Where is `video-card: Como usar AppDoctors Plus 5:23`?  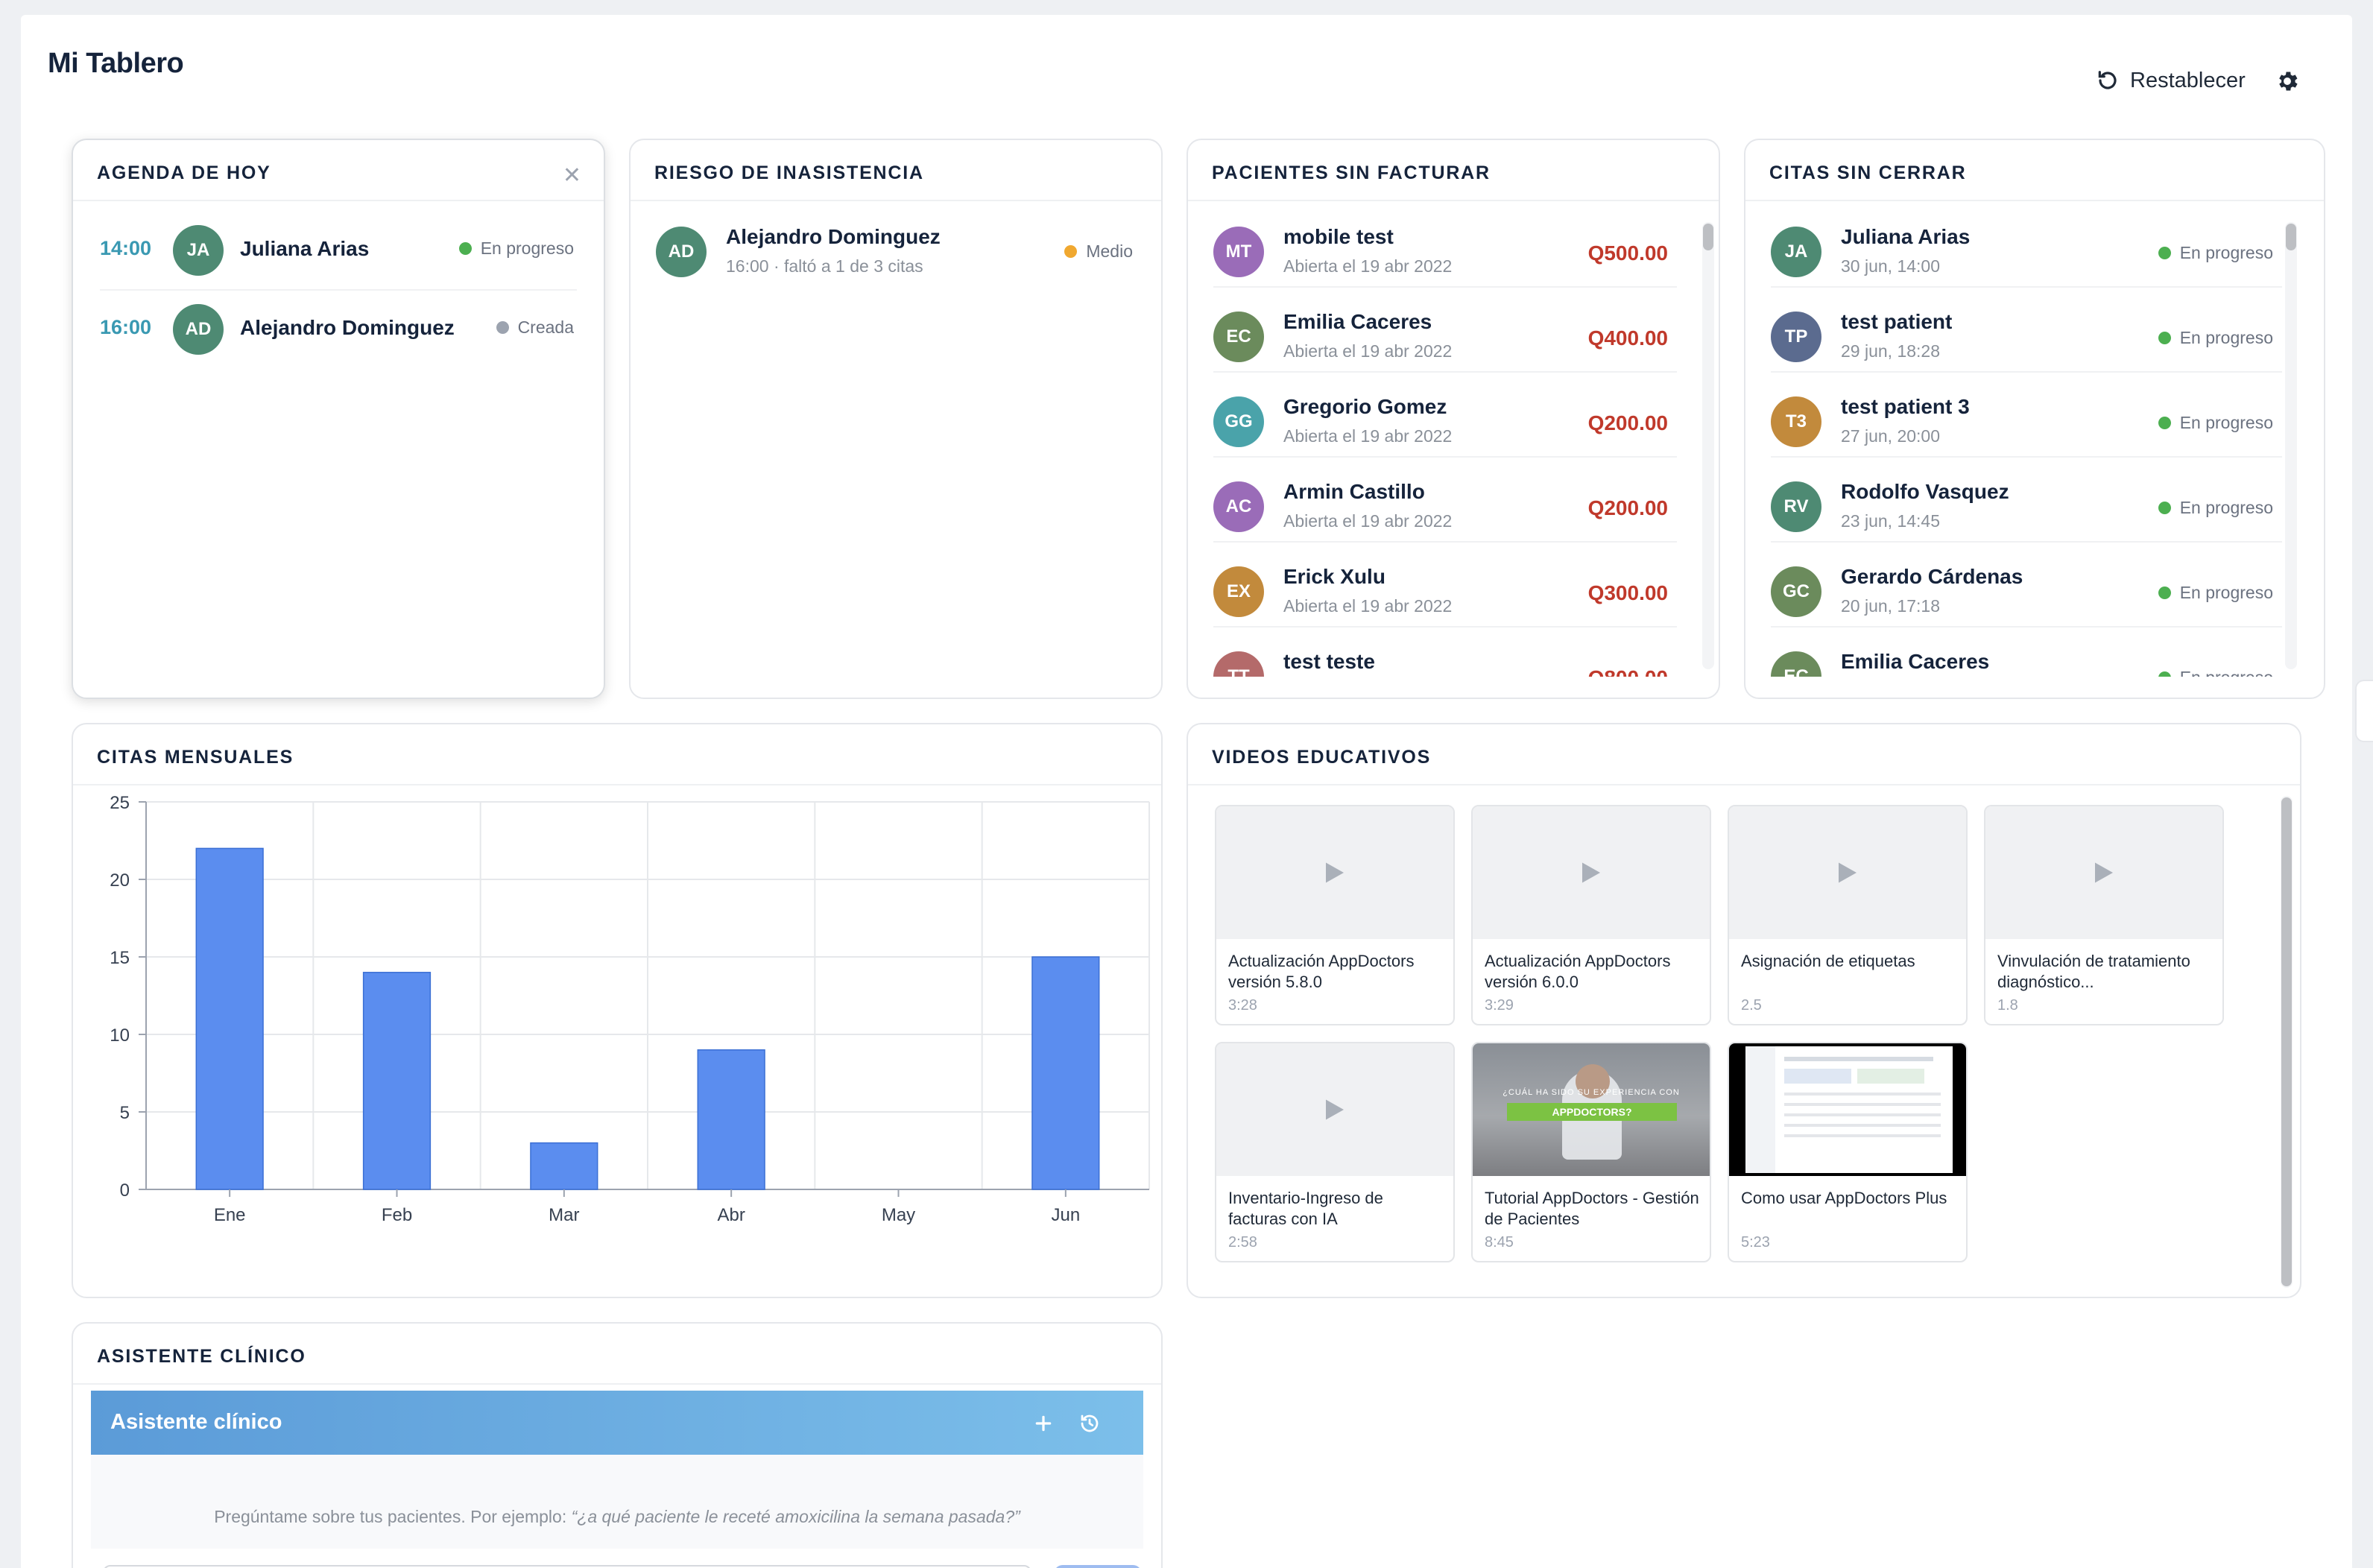 video-card: Como usar AppDoctors Plus 5:23 is located at coordinates (1848, 1152).